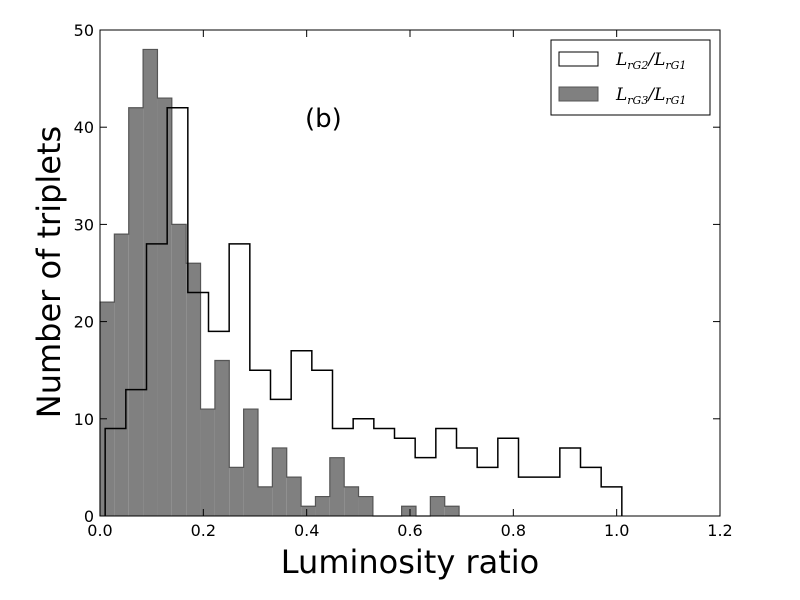 This screenshot has height=600, width=800. What do you see at coordinates (84, 322) in the screenshot?
I see `y-tick-label: 20` at bounding box center [84, 322].